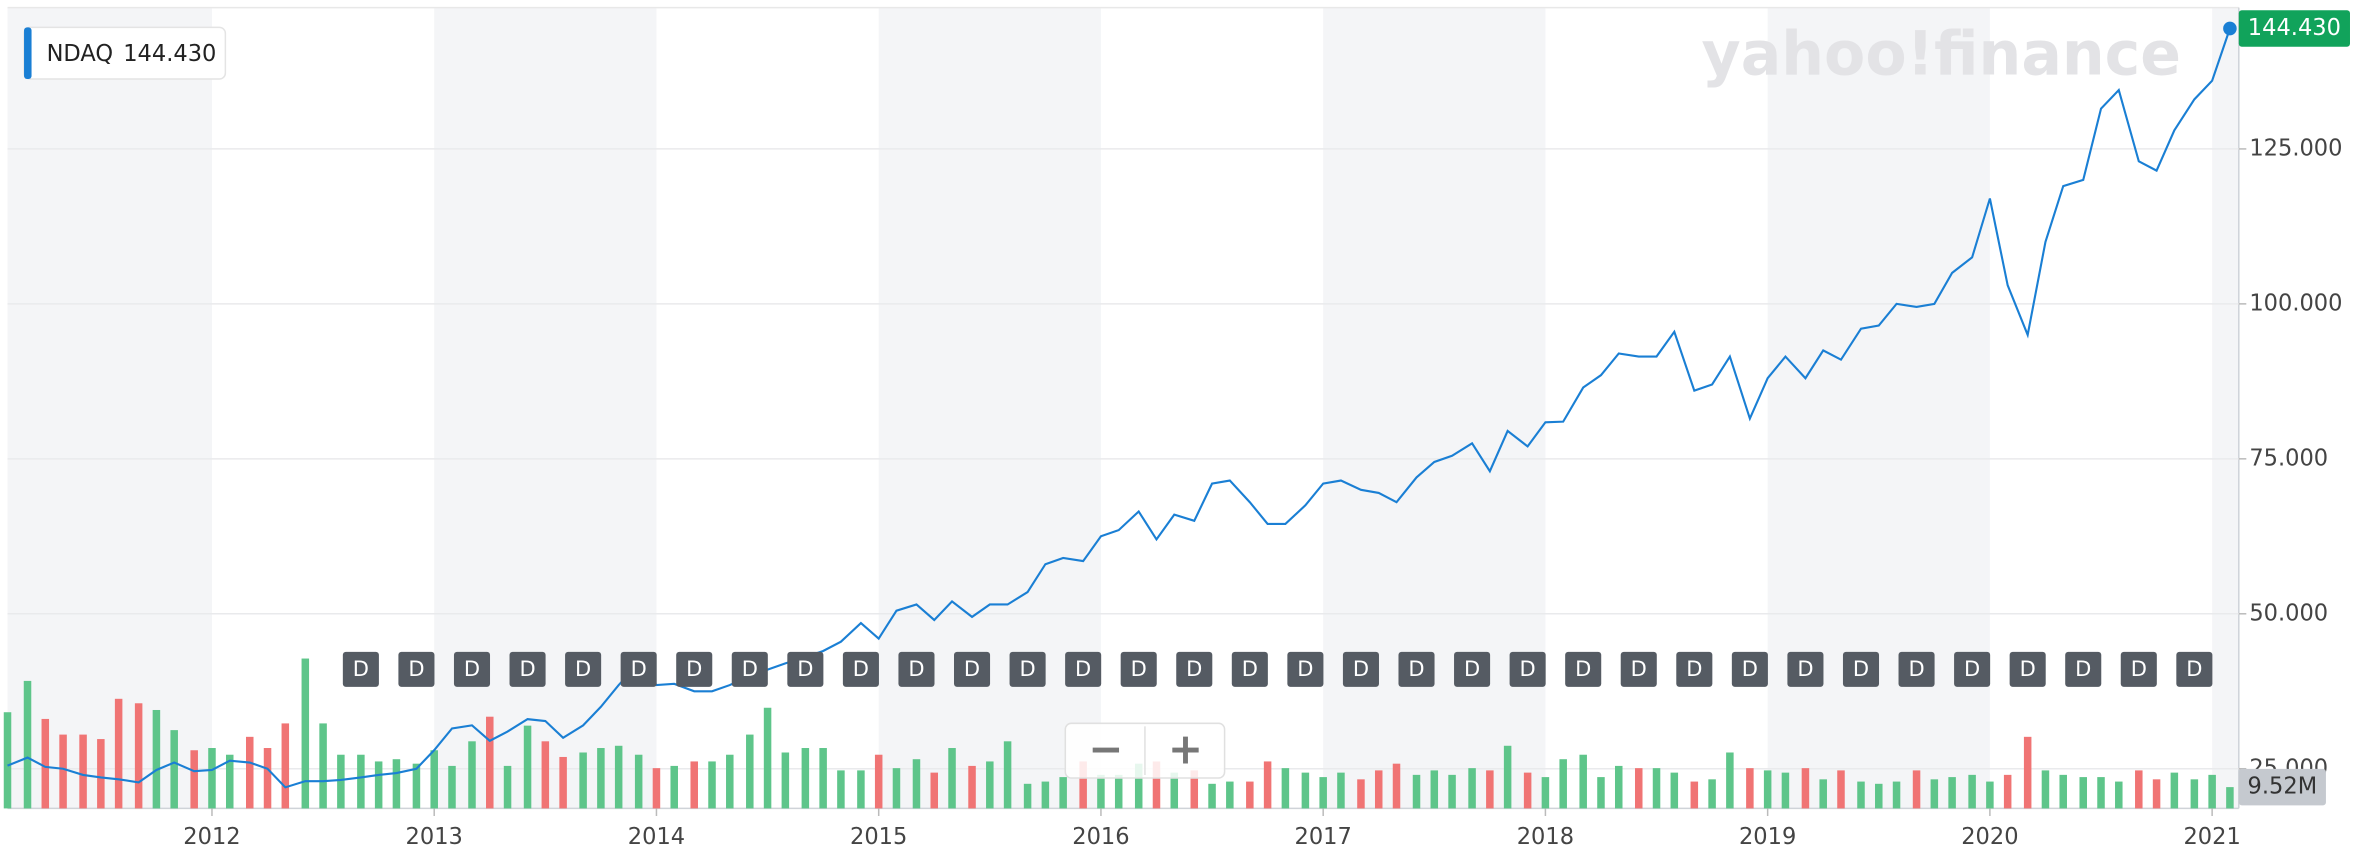 The image size is (2356, 854). What do you see at coordinates (2295, 148) in the screenshot?
I see `y-tick-label: 125.000` at bounding box center [2295, 148].